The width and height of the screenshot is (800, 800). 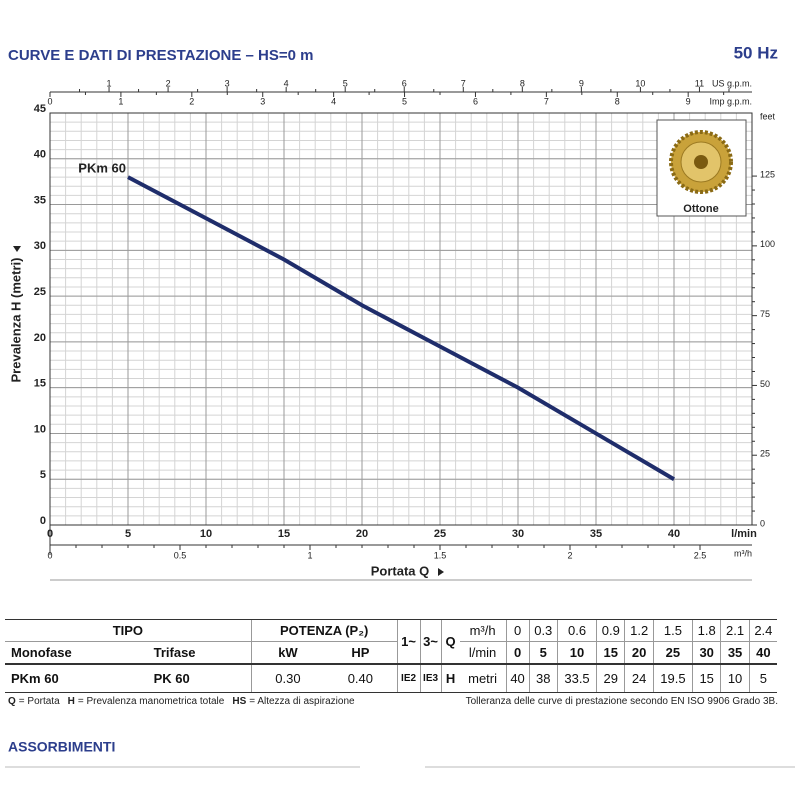 What do you see at coordinates (700, 209) in the screenshot?
I see `inset-label: Ottone` at bounding box center [700, 209].